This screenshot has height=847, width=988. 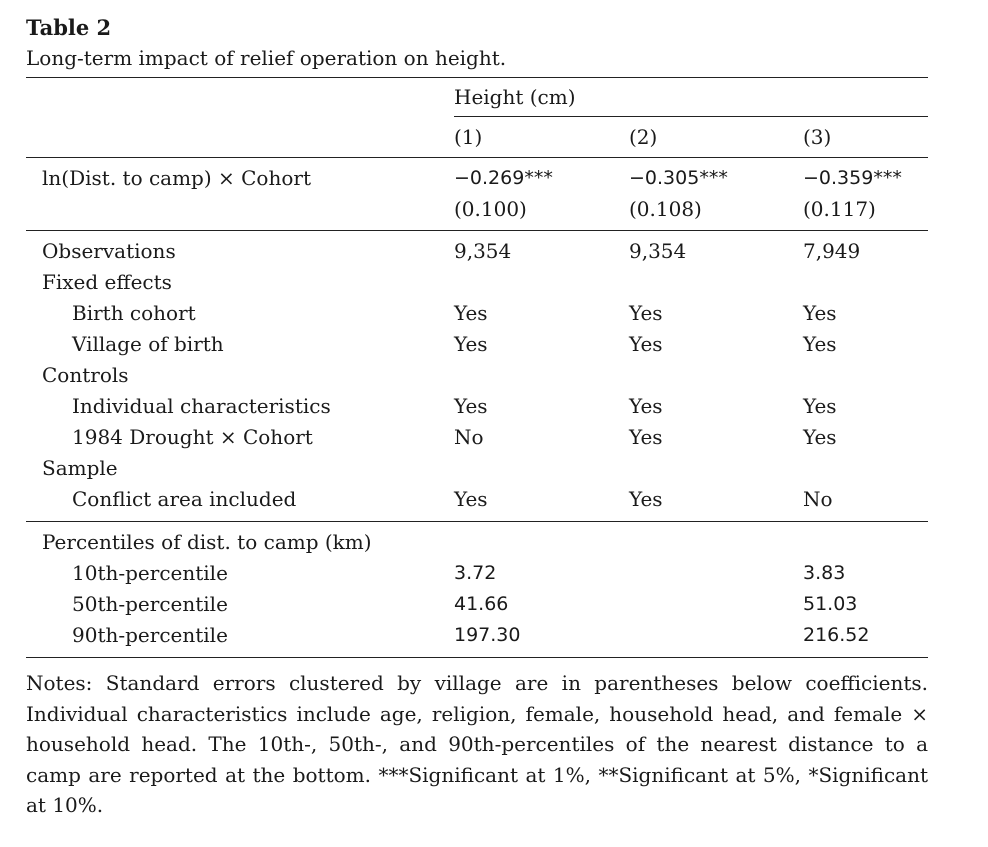 I want to click on row-label: 10th-percentile, so click(x=150, y=573).